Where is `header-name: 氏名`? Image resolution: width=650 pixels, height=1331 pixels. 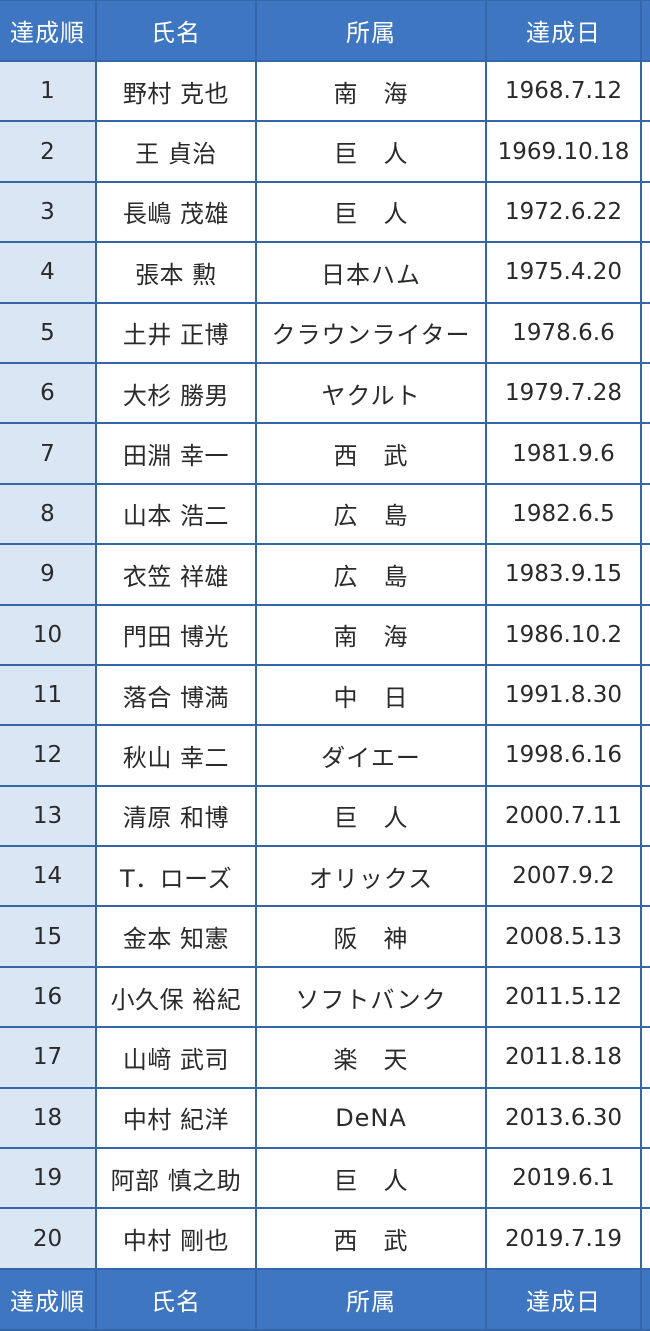 header-name: 氏名 is located at coordinates (176, 31).